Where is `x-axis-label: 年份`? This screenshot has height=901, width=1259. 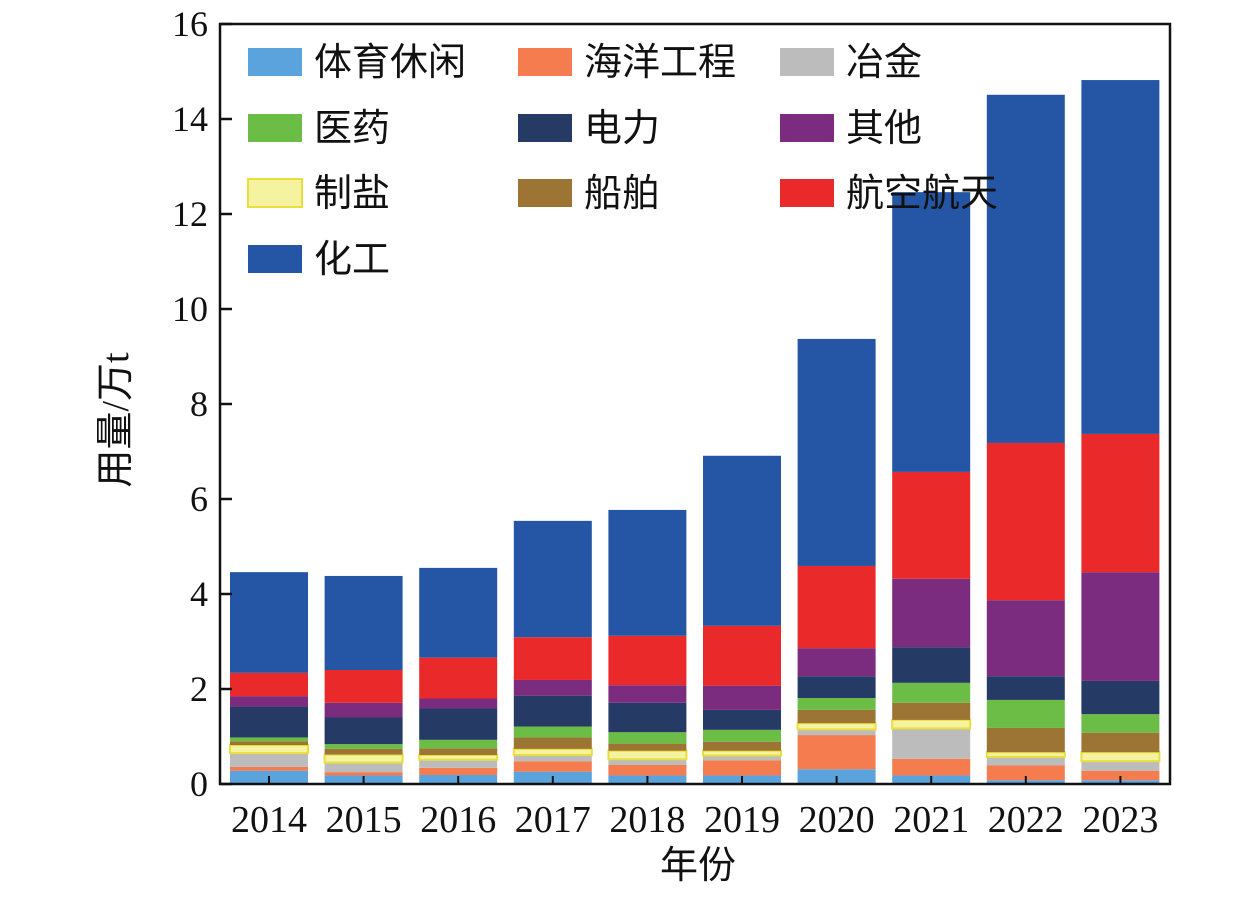 x-axis-label: 年份 is located at coordinates (698, 866).